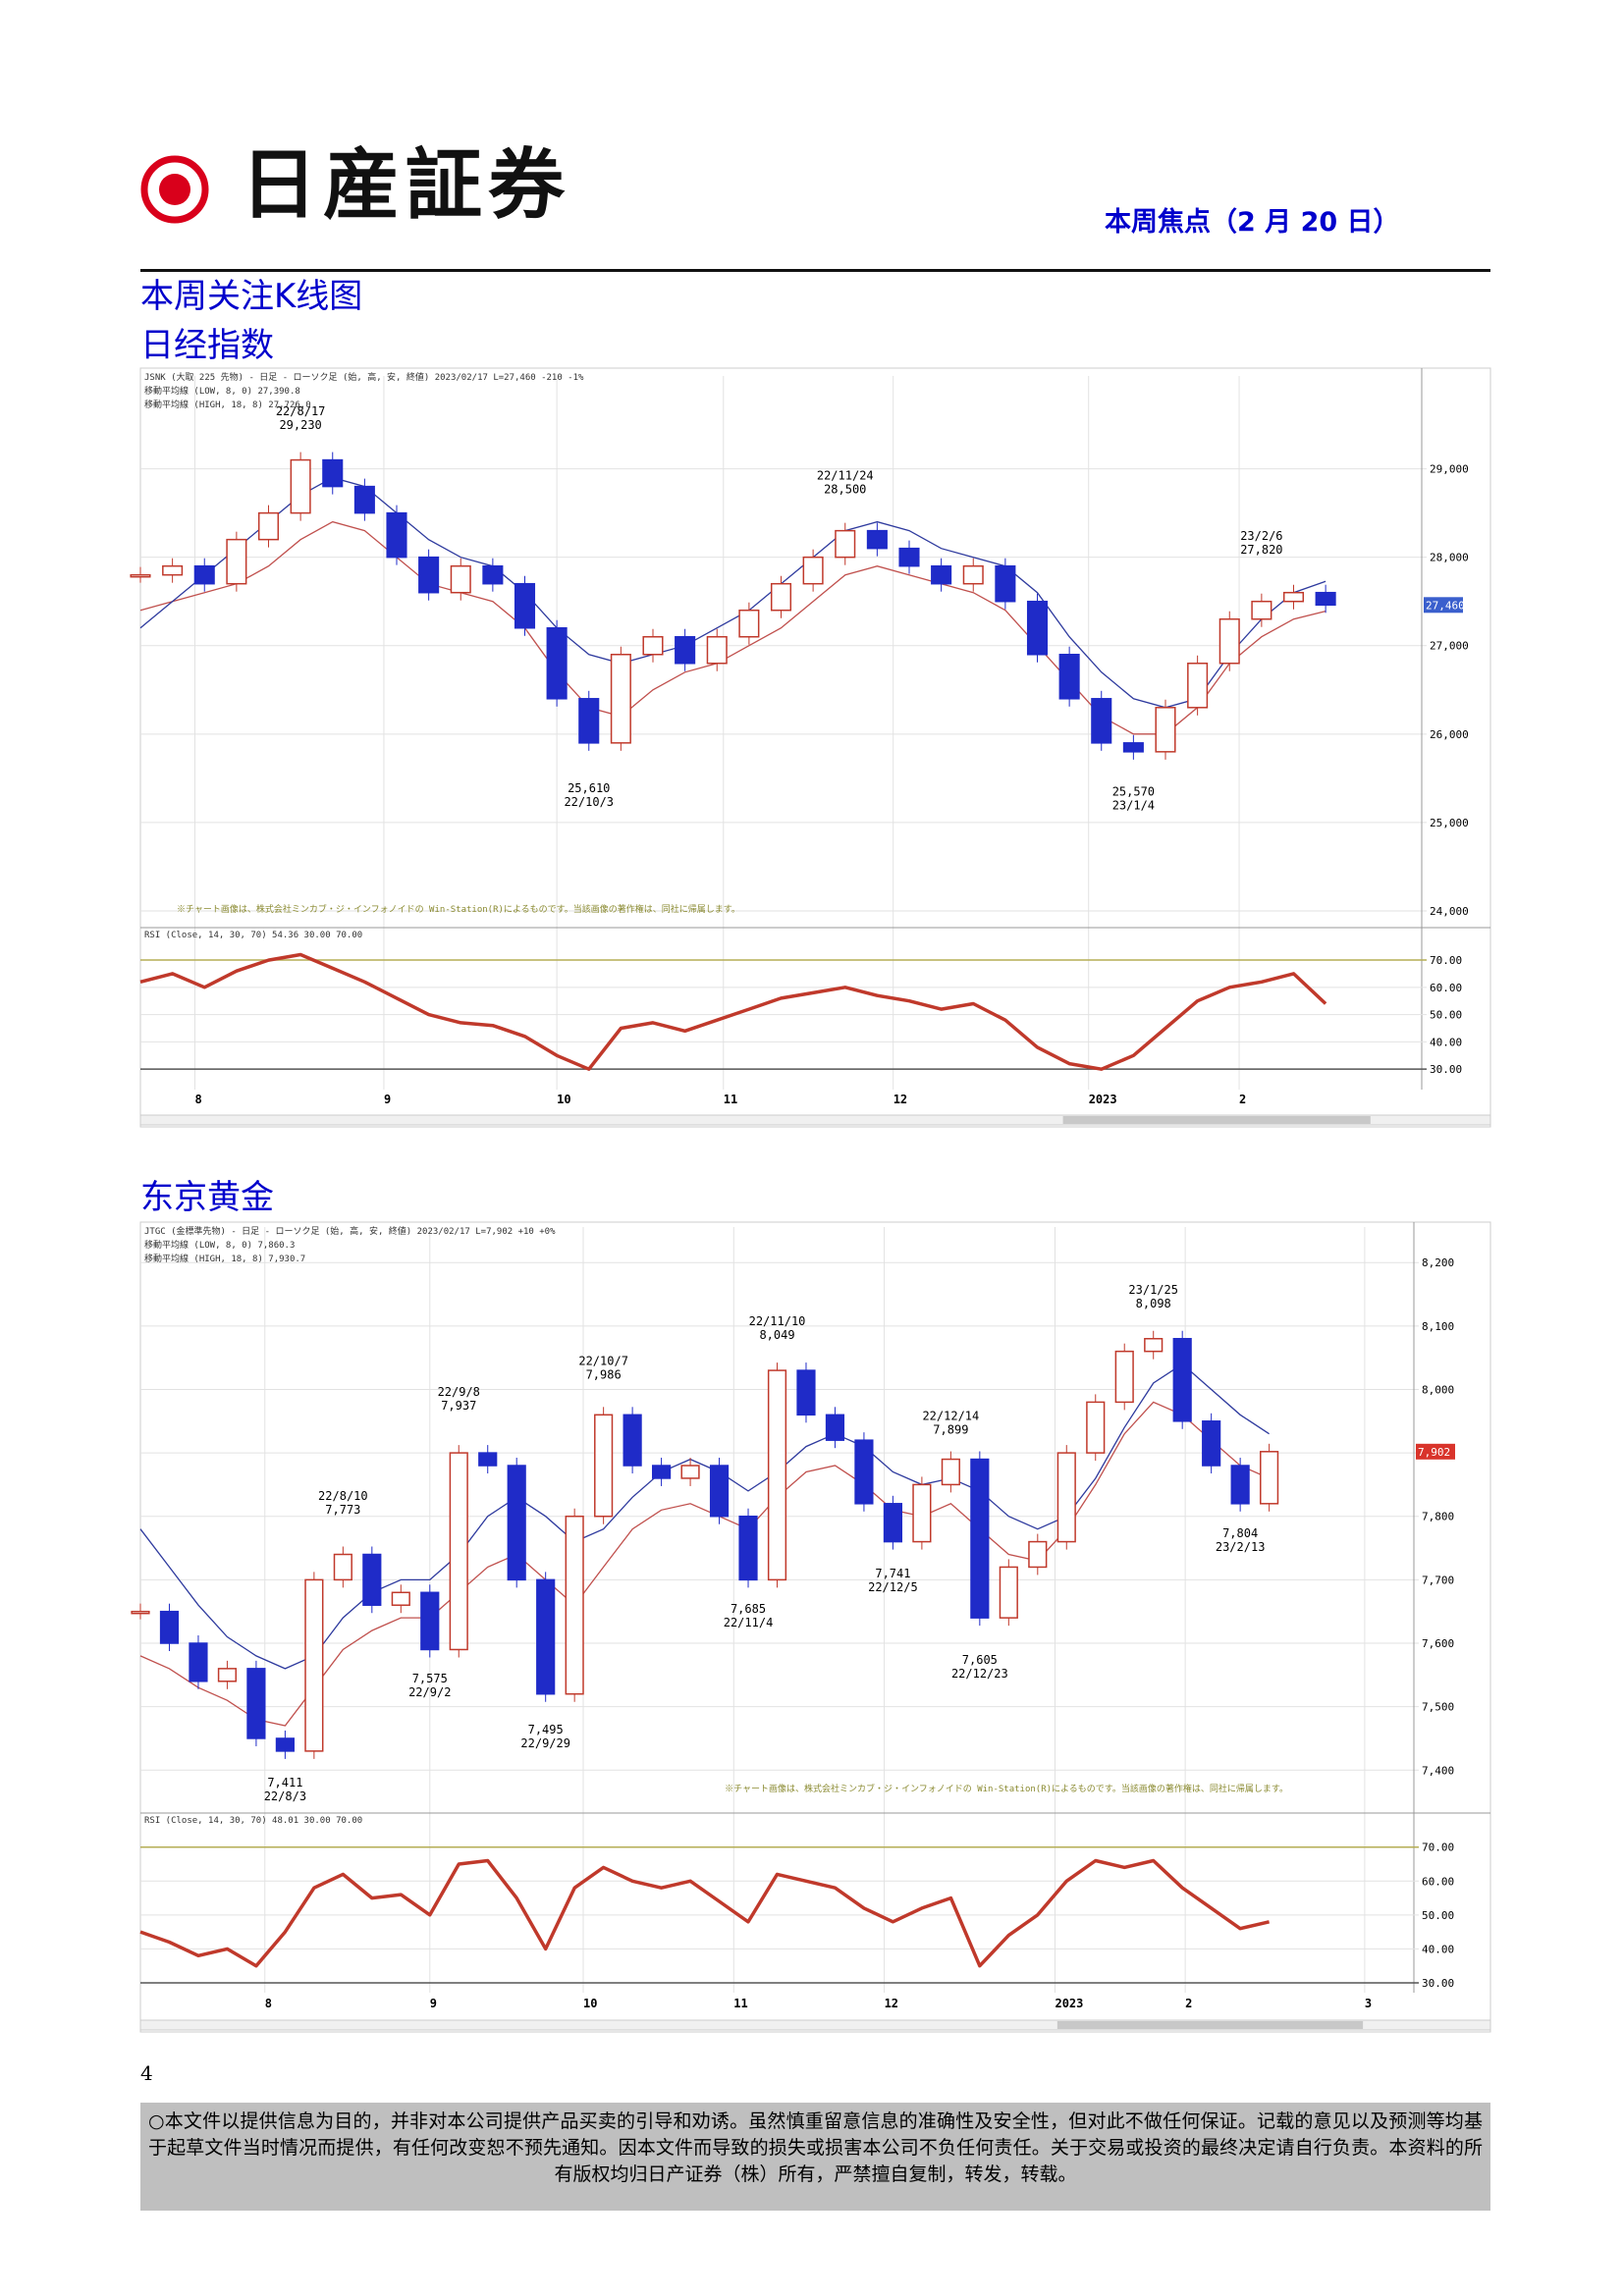  What do you see at coordinates (1216, 1120) in the screenshot?
I see `scroll-thumb` at bounding box center [1216, 1120].